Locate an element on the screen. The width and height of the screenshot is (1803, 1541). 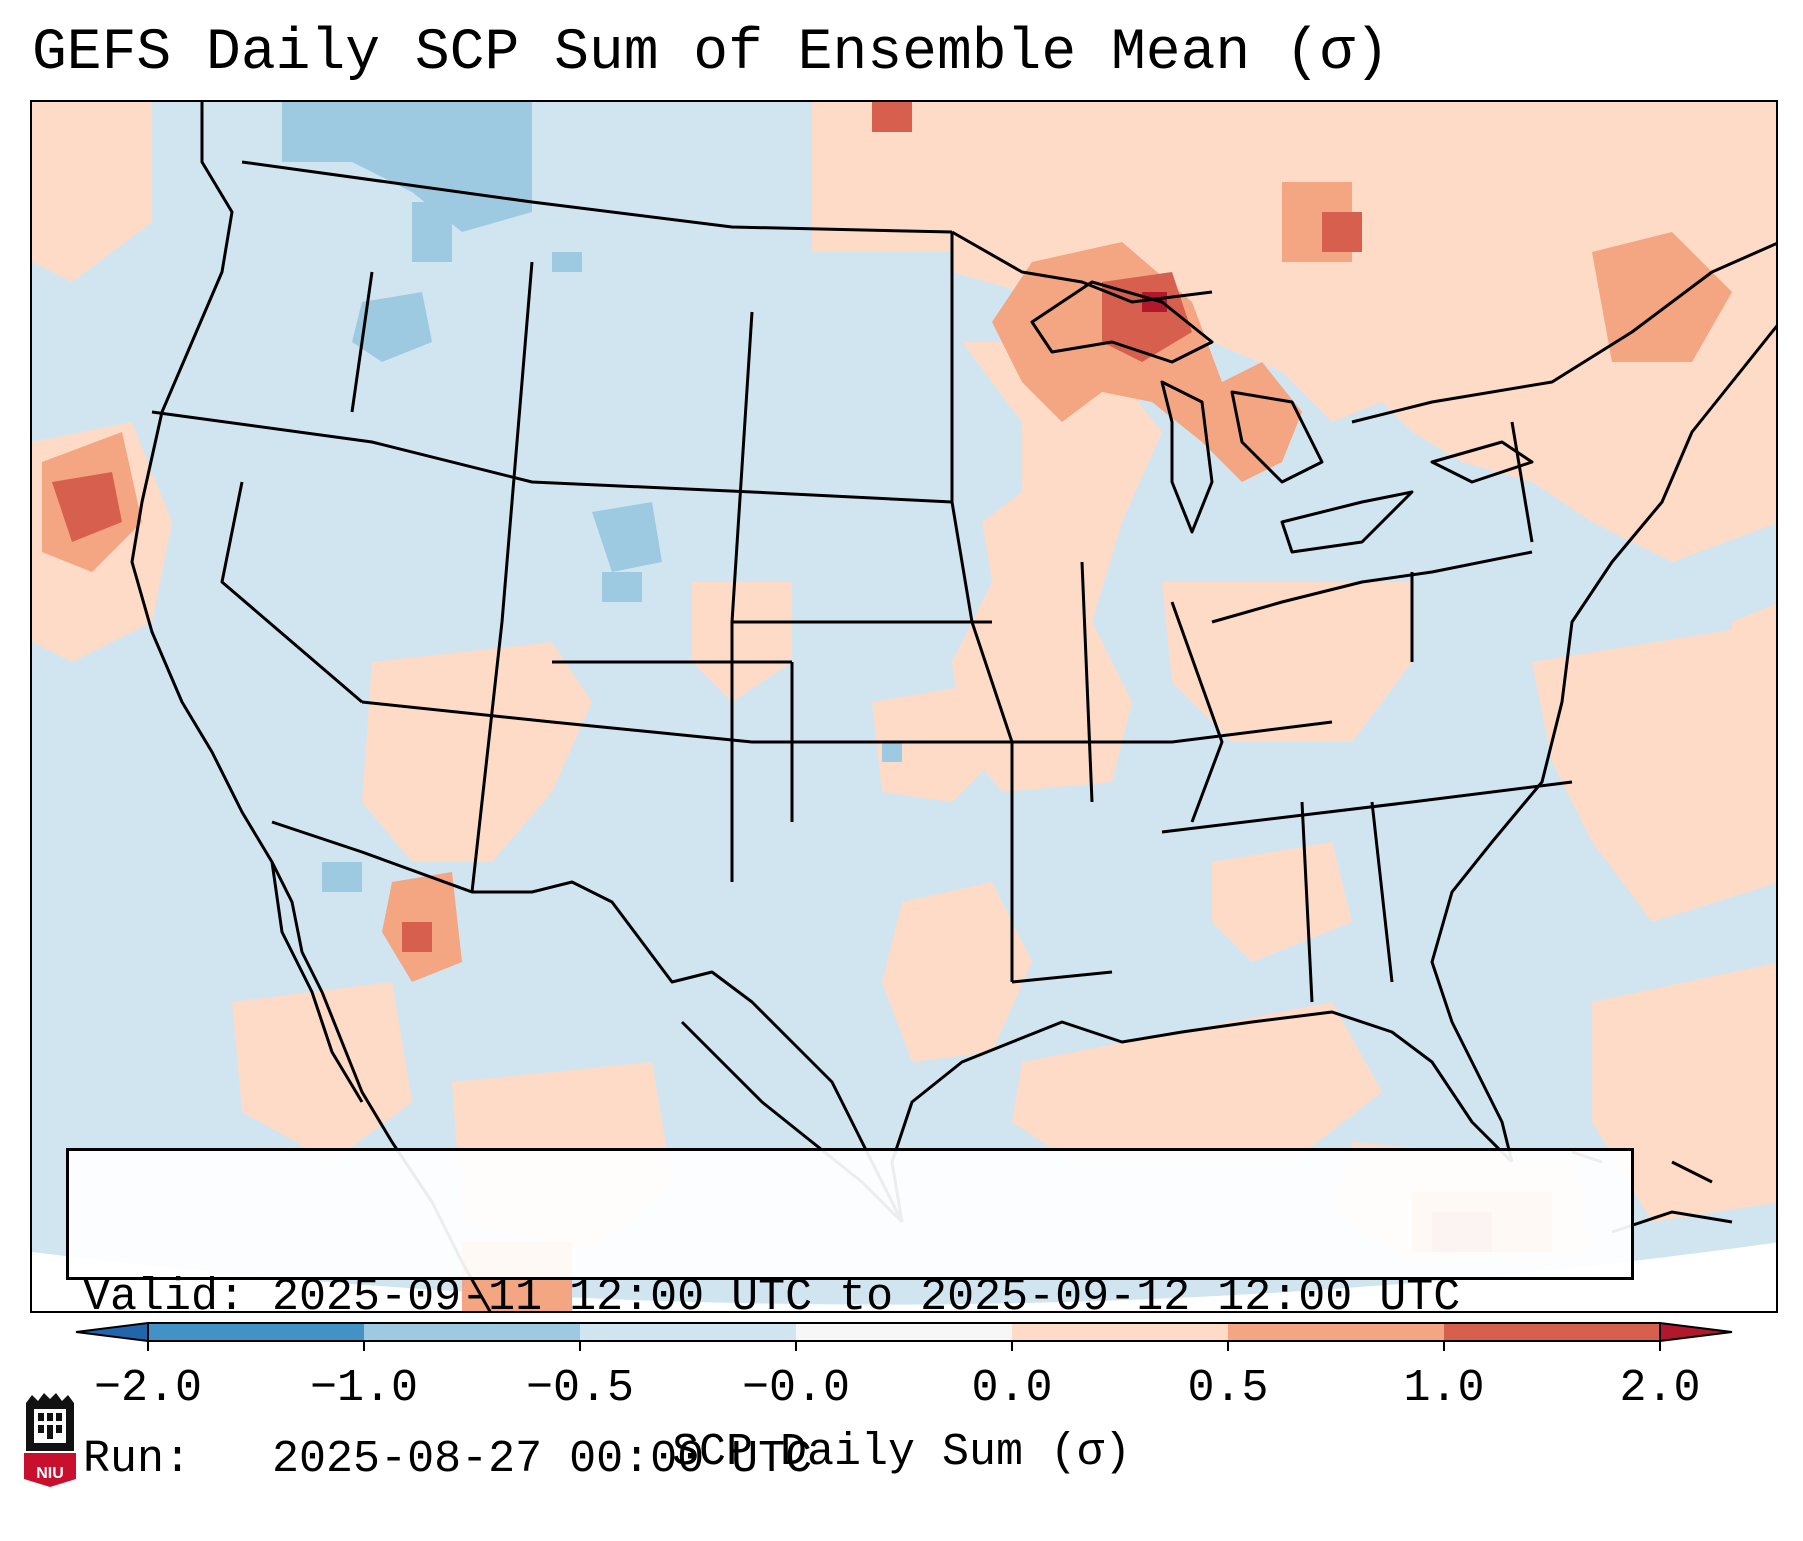
run-row: Run: 2025-08-27 00:00 UTC is located at coordinates (857, 1460).